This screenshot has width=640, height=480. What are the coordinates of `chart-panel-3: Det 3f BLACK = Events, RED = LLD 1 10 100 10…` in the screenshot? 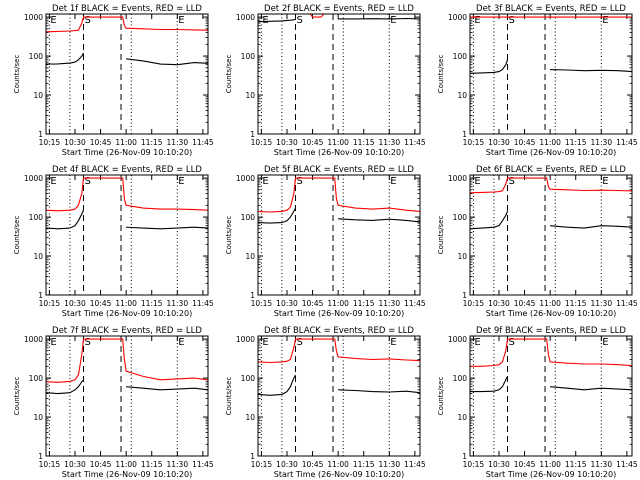 It's located at (537, 80).